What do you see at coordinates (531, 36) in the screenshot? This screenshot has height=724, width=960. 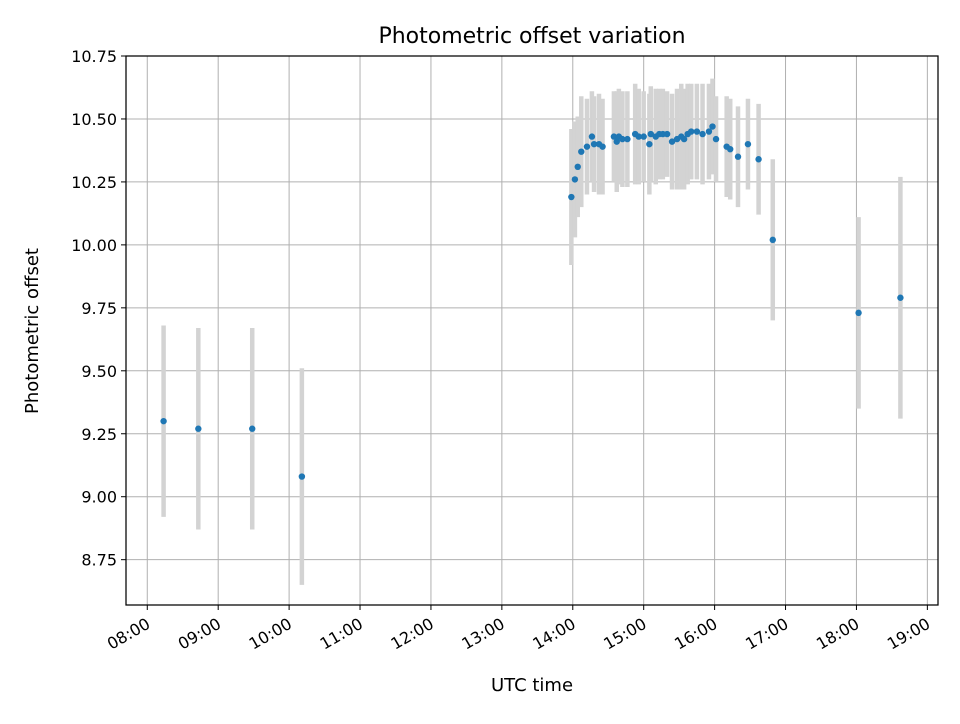 I see `chart-title: Photometric offset variation` at bounding box center [531, 36].